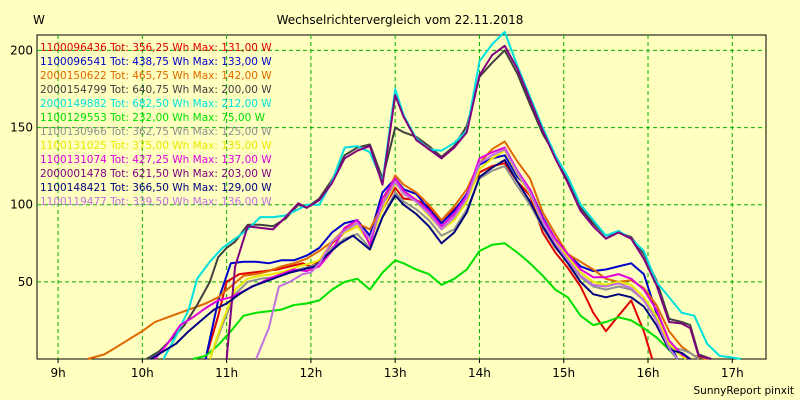 This screenshot has width=800, height=400. What do you see at coordinates (21, 128) in the screenshot?
I see `y-tick-label: 150` at bounding box center [21, 128].